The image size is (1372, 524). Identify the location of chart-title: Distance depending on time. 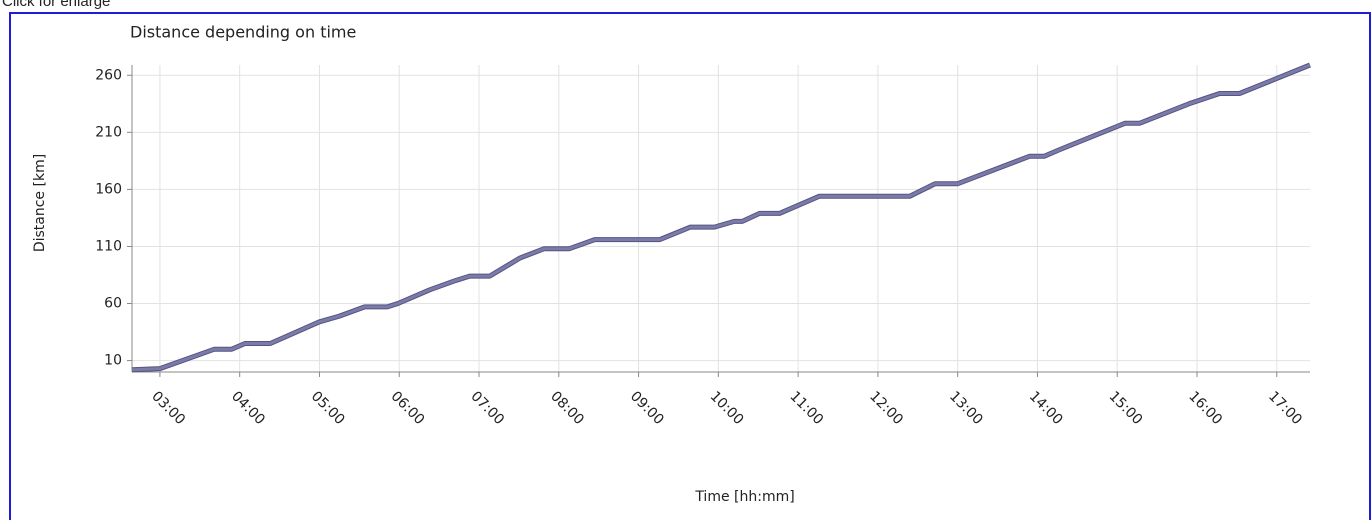
(243, 32).